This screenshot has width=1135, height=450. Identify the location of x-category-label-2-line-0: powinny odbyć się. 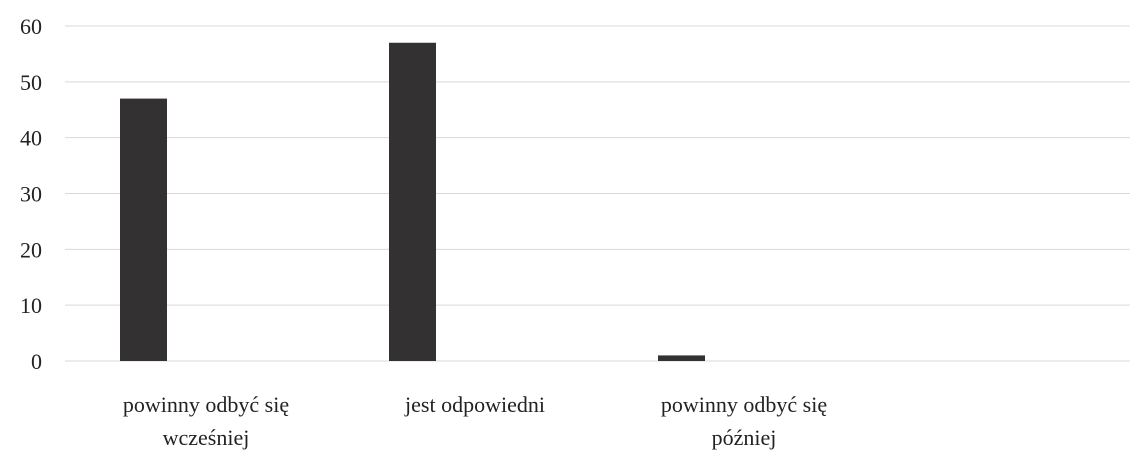
(744, 404).